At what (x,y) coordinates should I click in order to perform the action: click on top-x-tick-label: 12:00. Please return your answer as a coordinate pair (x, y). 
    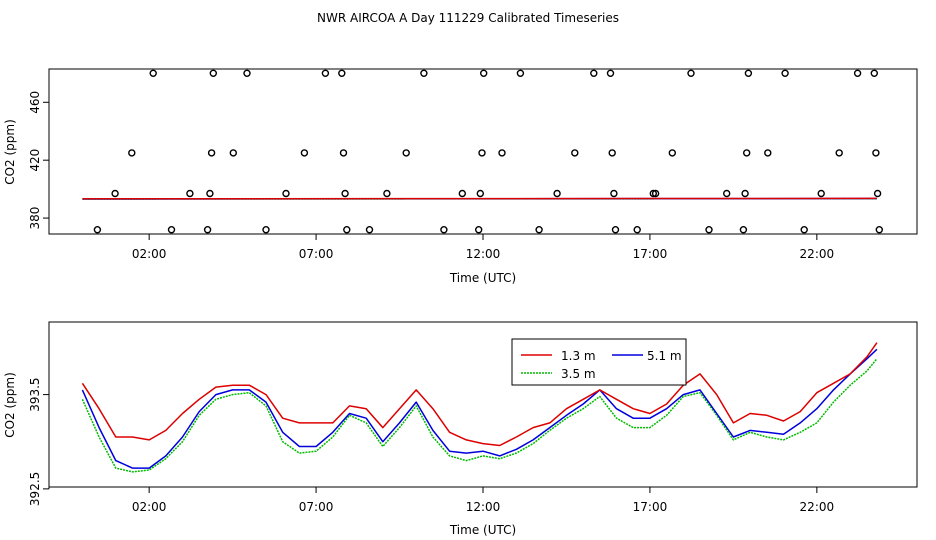
    Looking at the image, I should click on (483, 254).